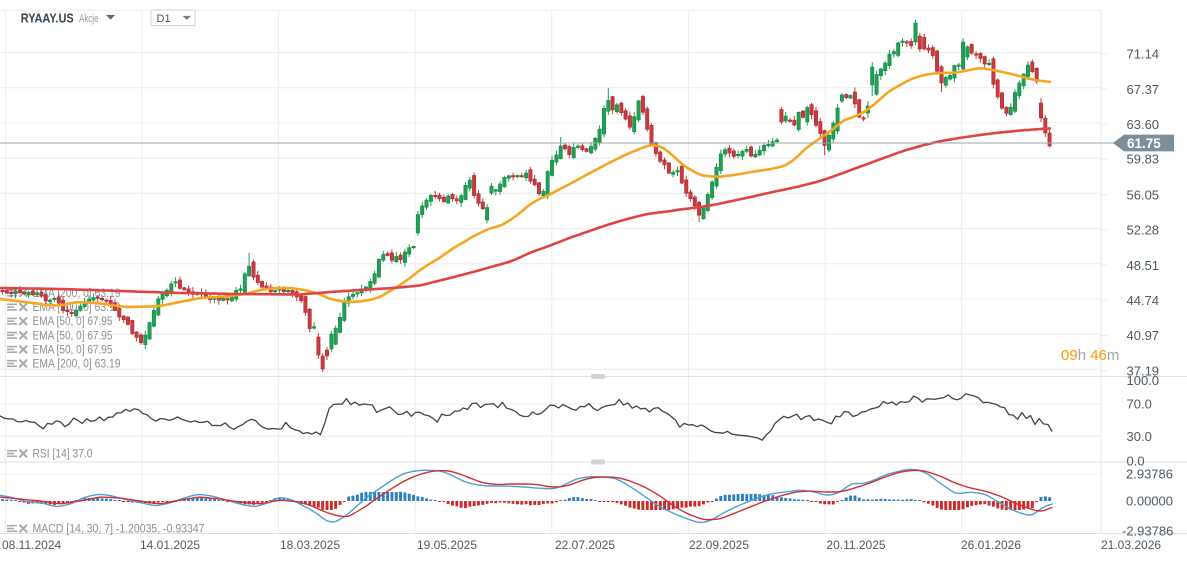 The image size is (1187, 567). I want to click on svg-text: 48.51, so click(1143, 265).